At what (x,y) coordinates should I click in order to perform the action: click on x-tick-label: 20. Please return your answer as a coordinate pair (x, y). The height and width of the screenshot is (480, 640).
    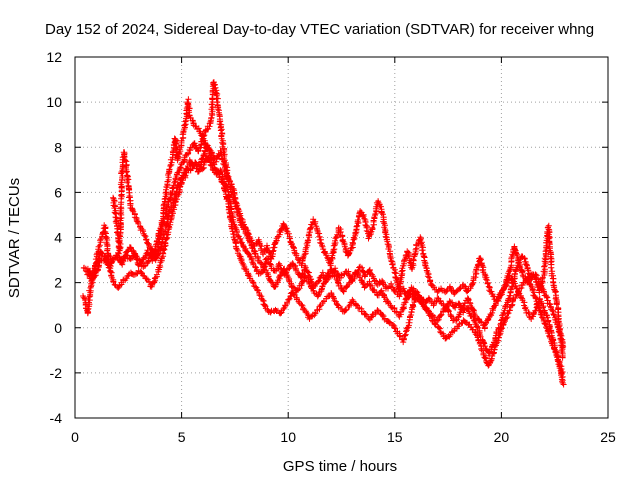
    Looking at the image, I should click on (502, 437).